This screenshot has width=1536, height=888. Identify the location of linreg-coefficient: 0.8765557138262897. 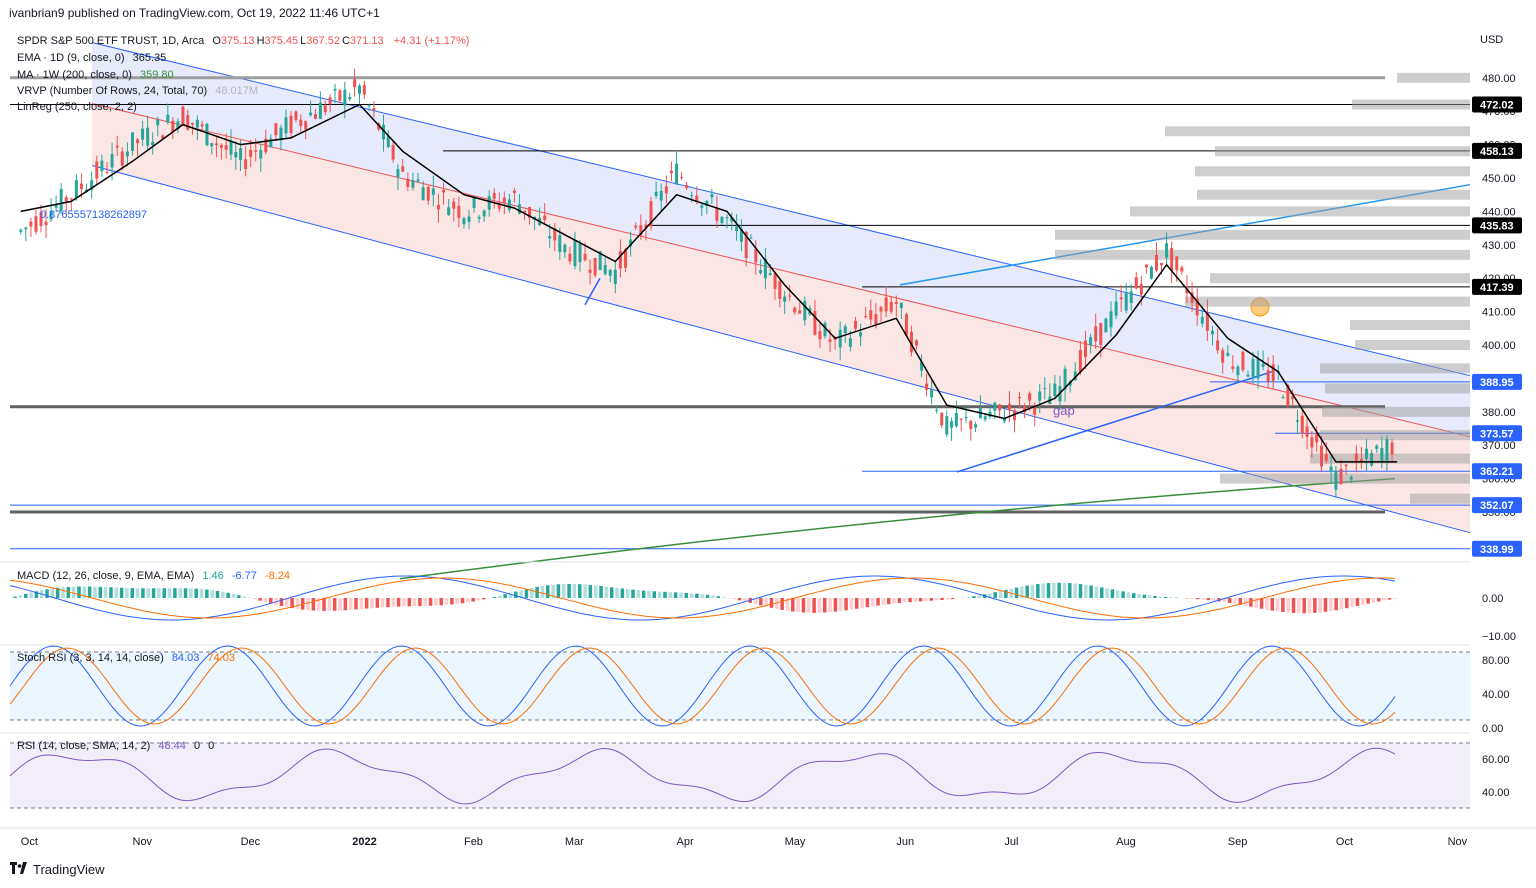
(94, 215).